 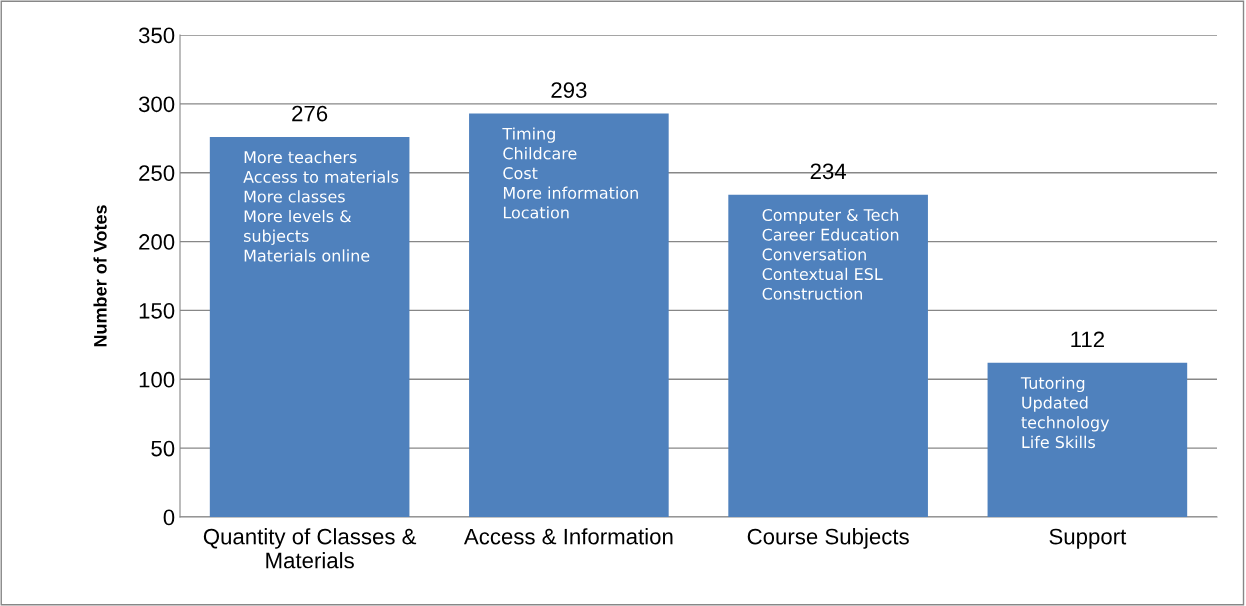 What do you see at coordinates (570, 173) in the screenshot?
I see `annotation: Timing Childcare Cost More information Location` at bounding box center [570, 173].